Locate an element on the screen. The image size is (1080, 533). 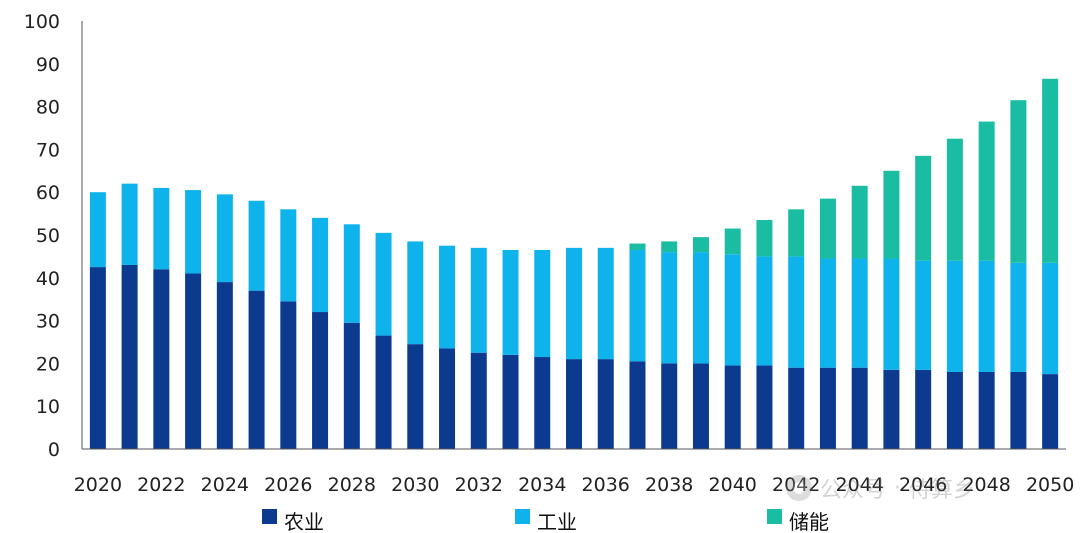
legend-label: 农业 is located at coordinates (304, 521).